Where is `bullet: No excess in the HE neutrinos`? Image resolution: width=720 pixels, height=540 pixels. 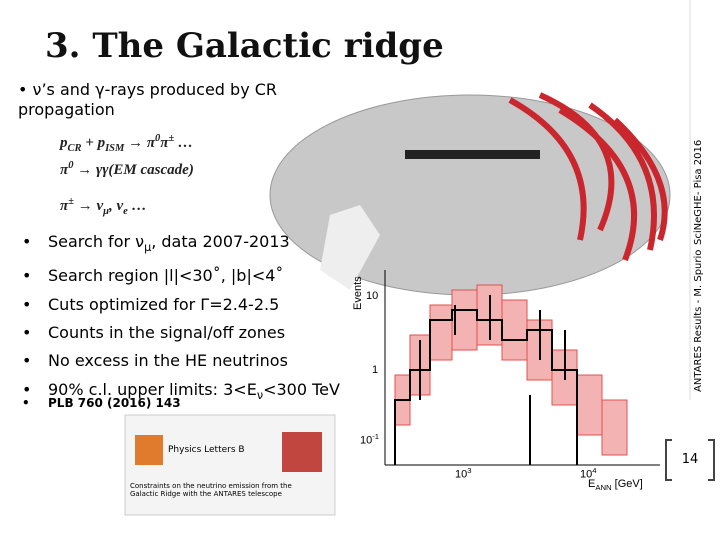
bullet: No excess in the HE neutrinos is located at coordinates (181, 361).